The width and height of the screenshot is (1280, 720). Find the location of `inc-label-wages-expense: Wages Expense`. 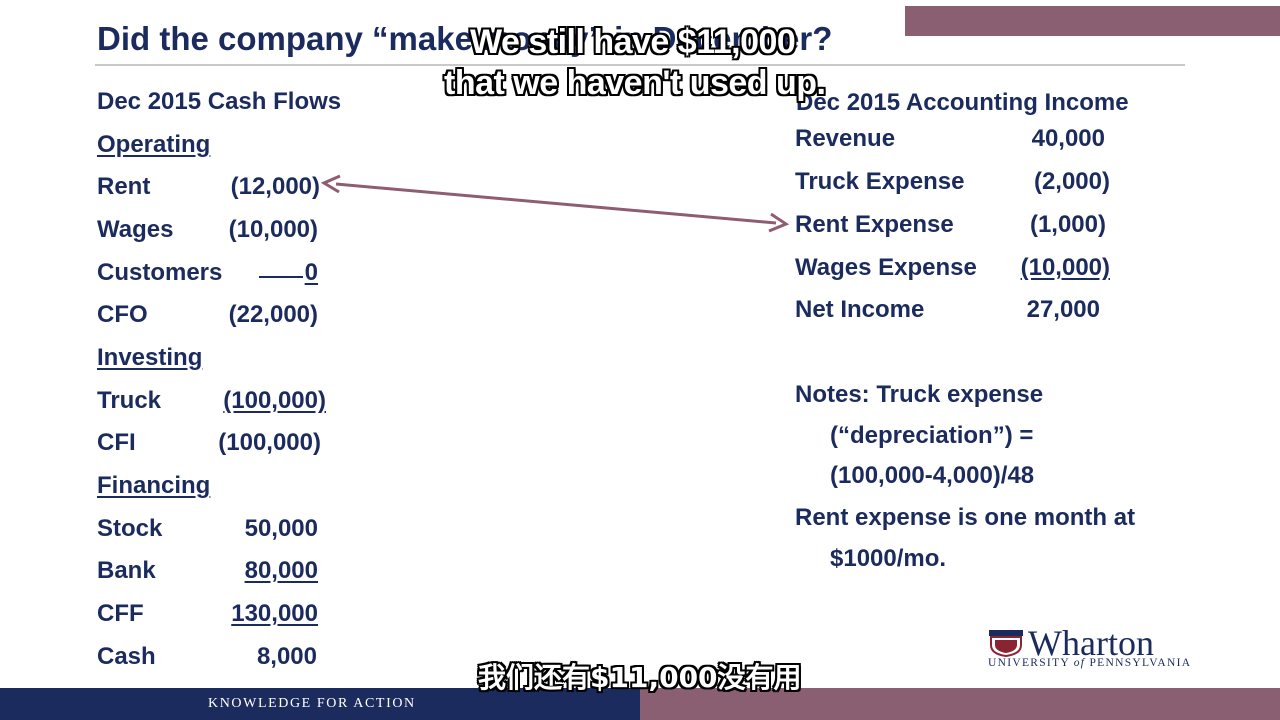

inc-label-wages-expense: Wages Expense is located at coordinates (886, 267).